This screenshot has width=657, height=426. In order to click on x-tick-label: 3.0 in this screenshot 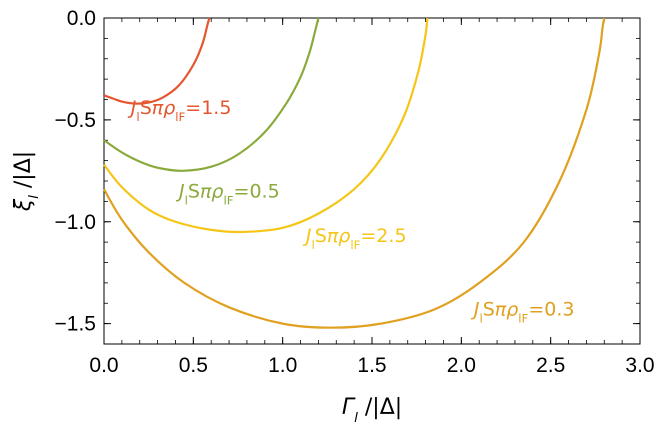, I will do `click(639, 365)`.